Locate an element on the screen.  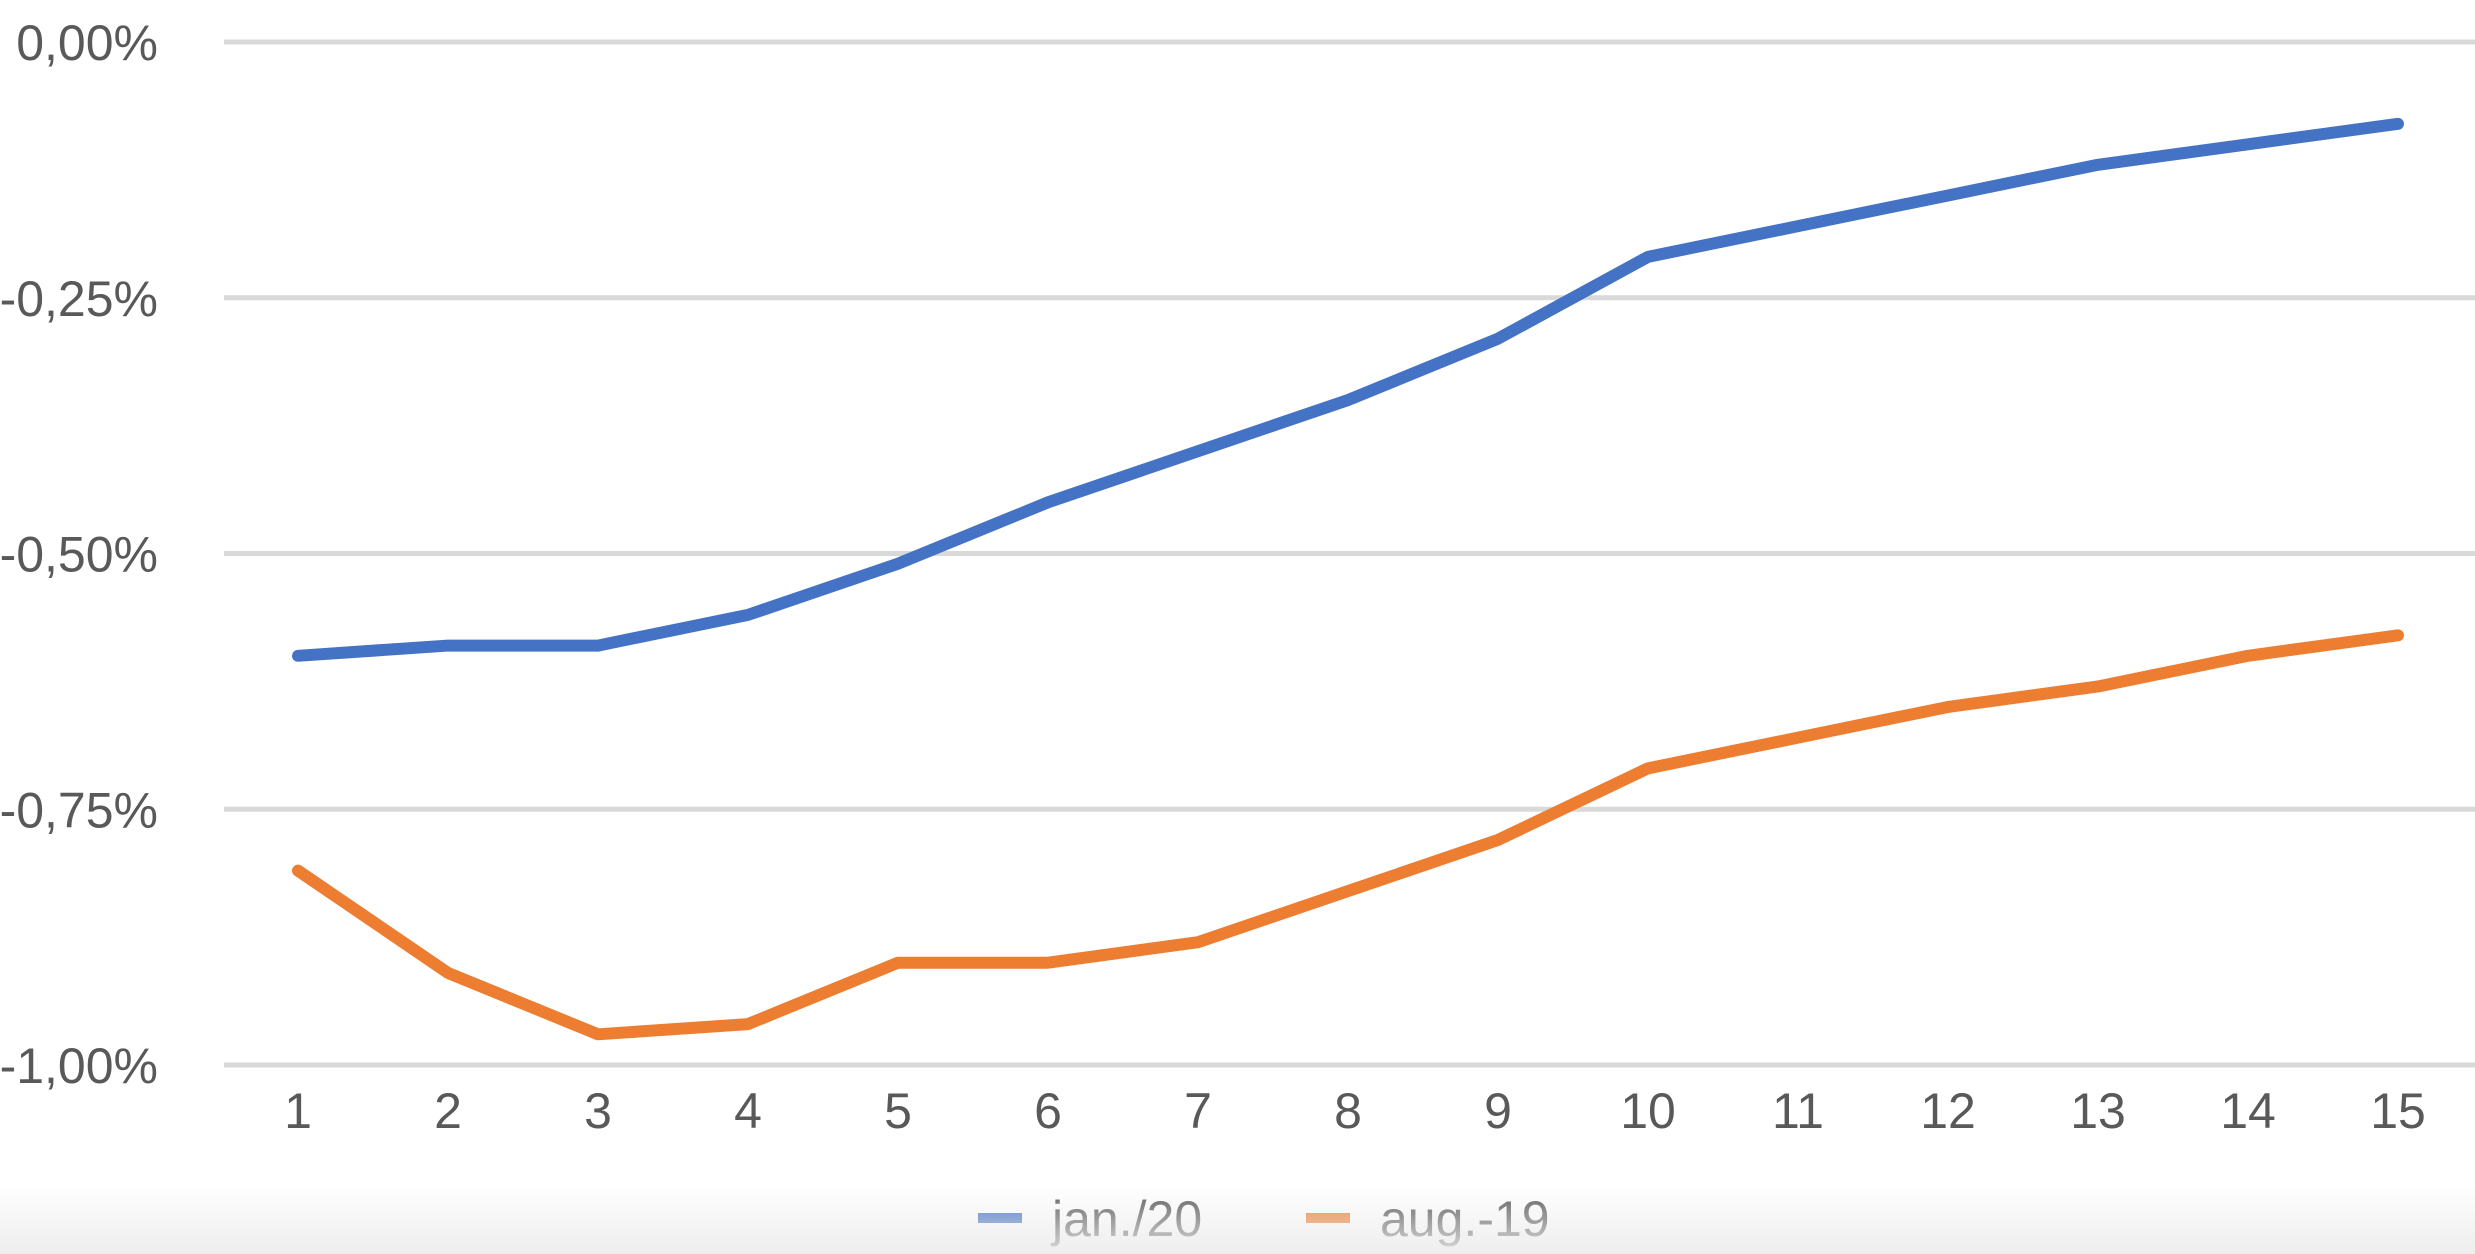
x-tick-label: 6 is located at coordinates (1048, 1111).